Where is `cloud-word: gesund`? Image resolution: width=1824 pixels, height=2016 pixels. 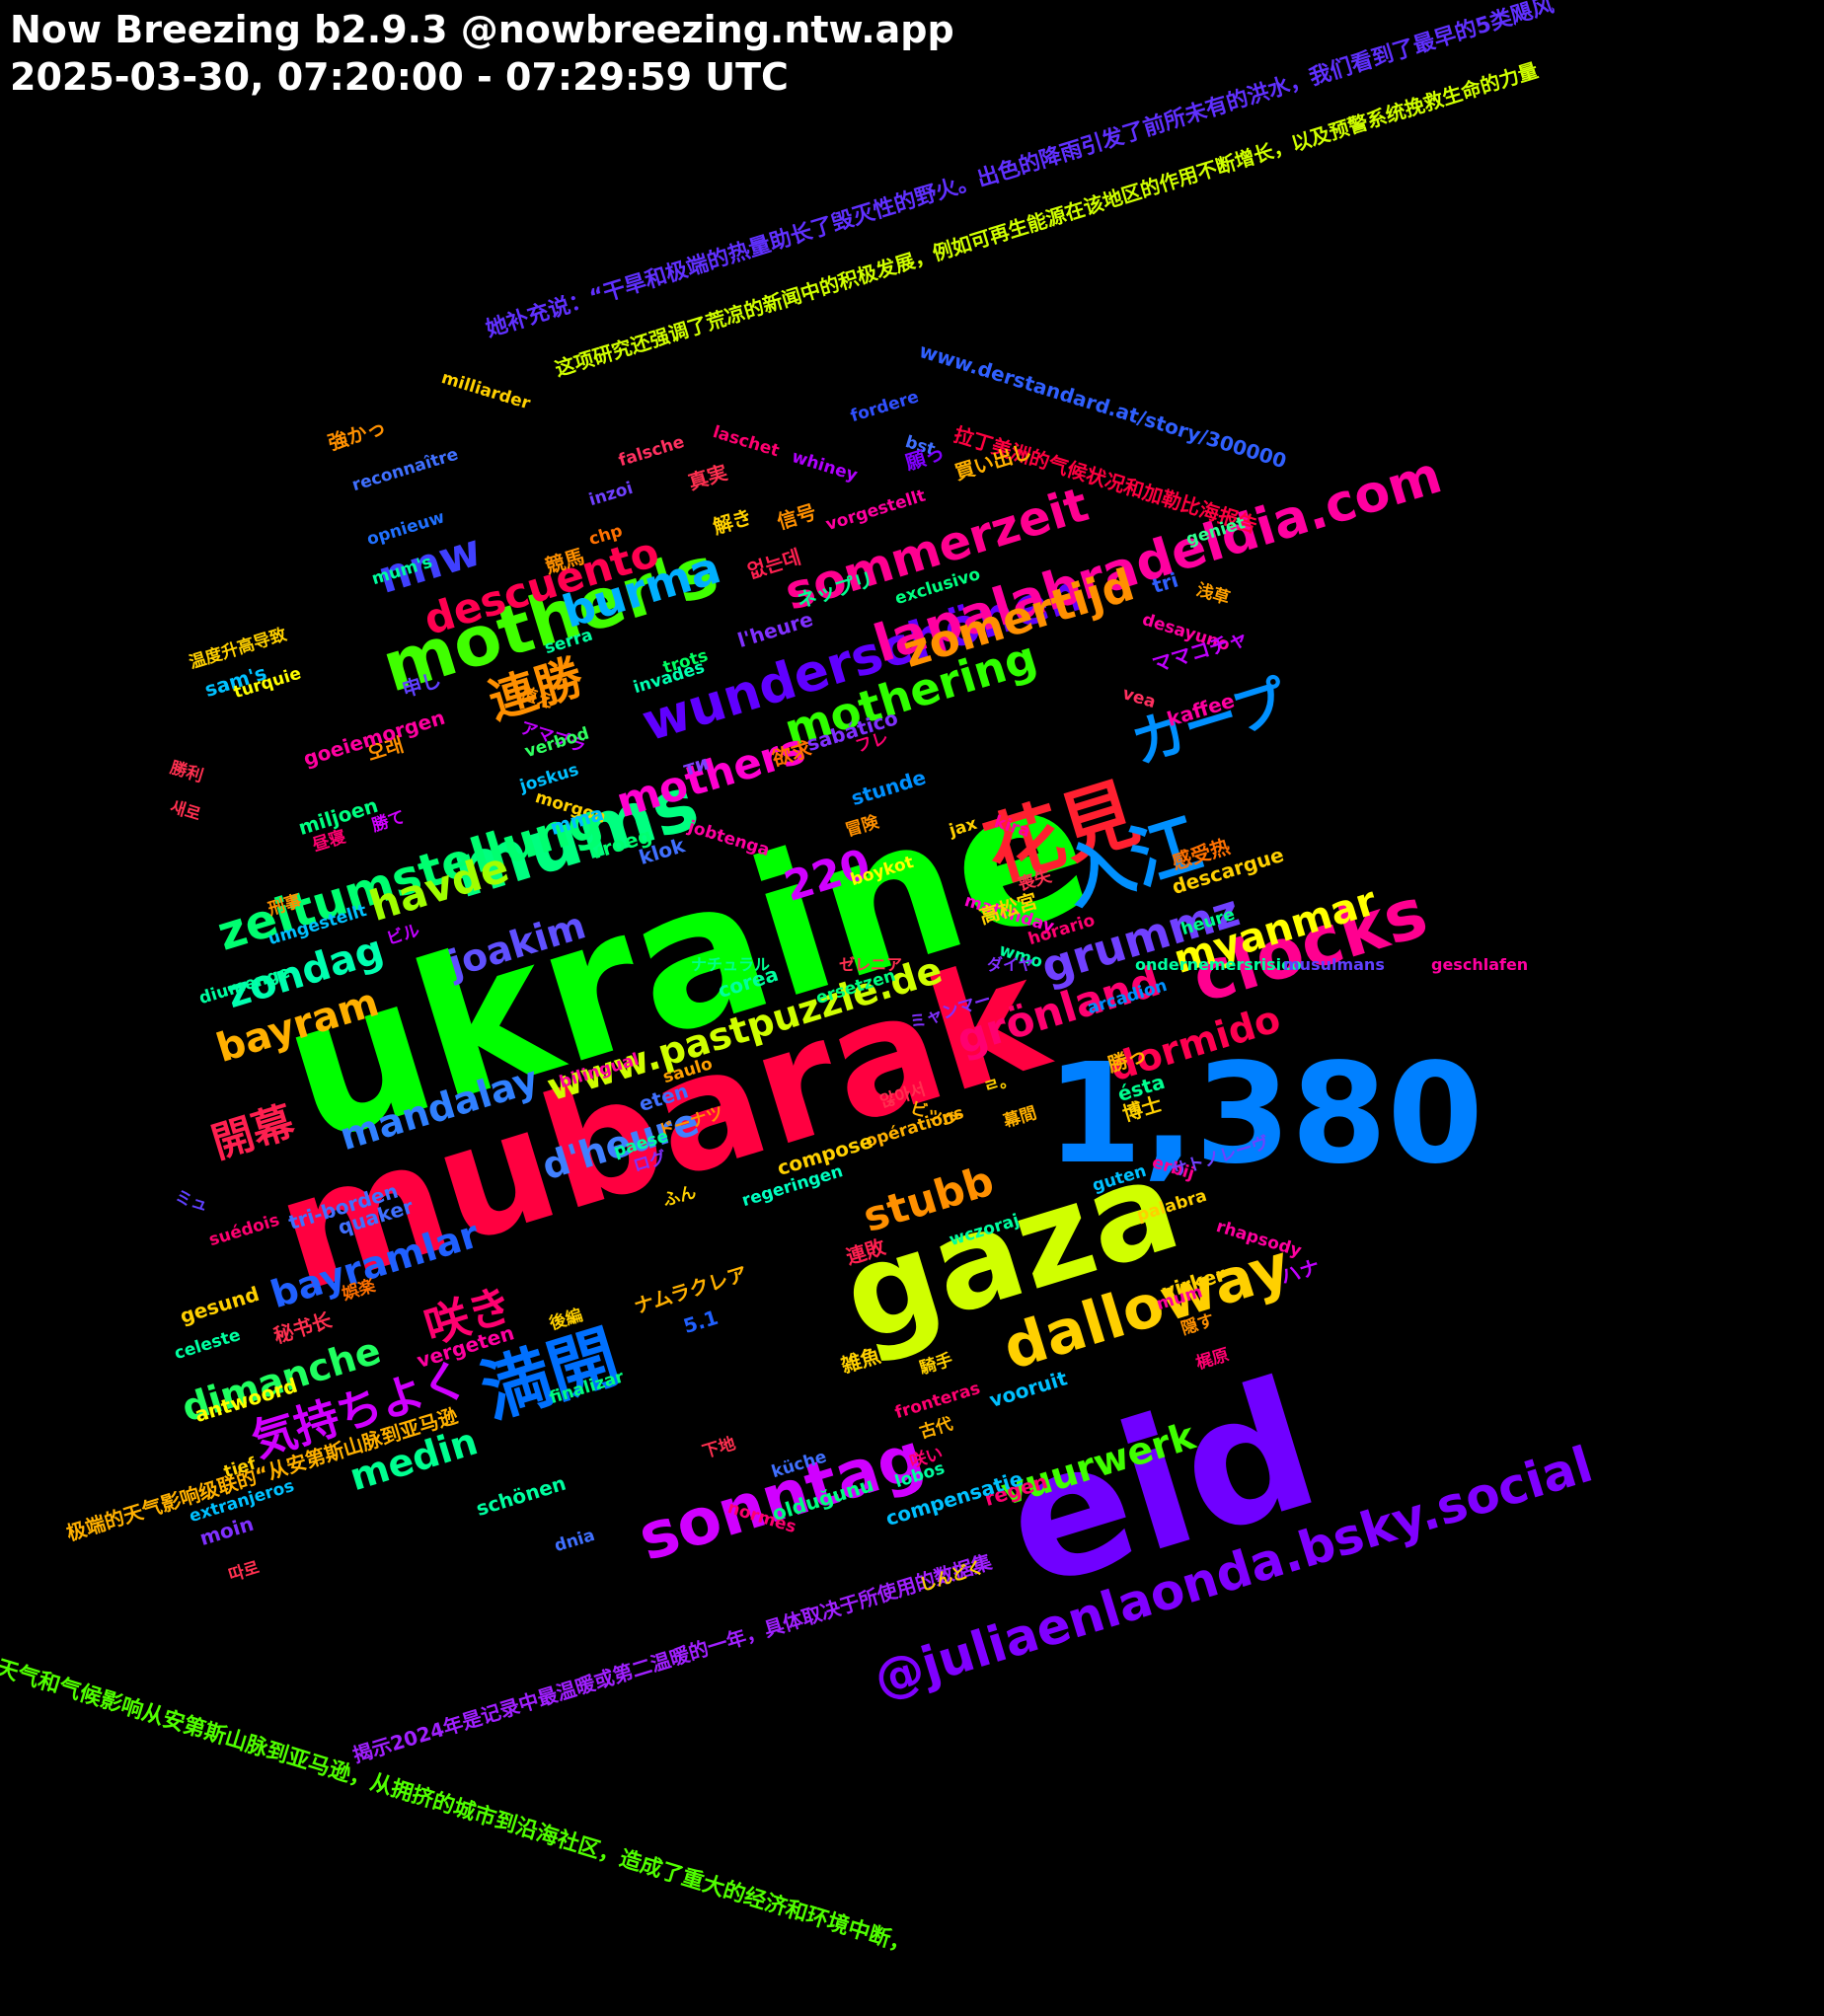
cloud-word: gesund is located at coordinates (220, 1305).